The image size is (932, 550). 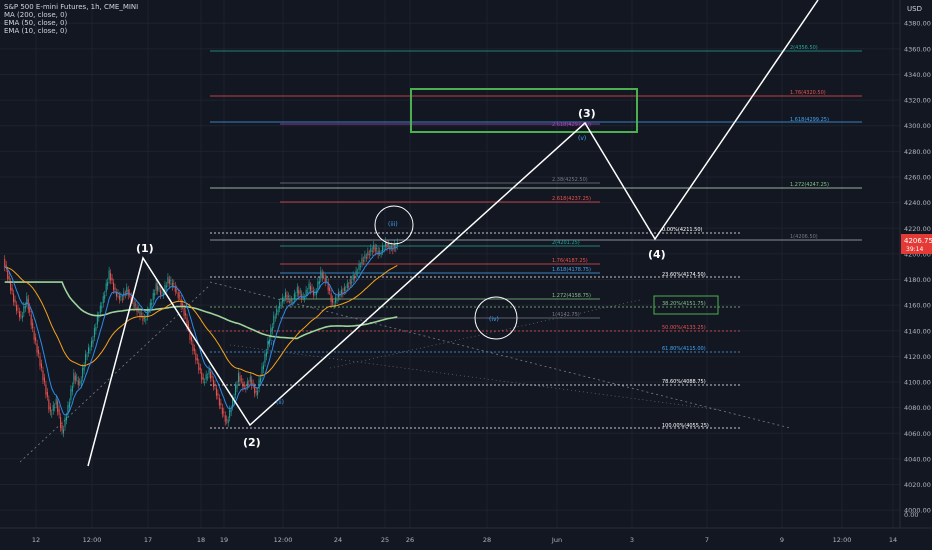 What do you see at coordinates (466, 535) in the screenshot?
I see `time-axis: 12 12:00 17 18 19 12:00 24 25 26 28 Jun 3 7 9 12:00 14` at bounding box center [466, 535].